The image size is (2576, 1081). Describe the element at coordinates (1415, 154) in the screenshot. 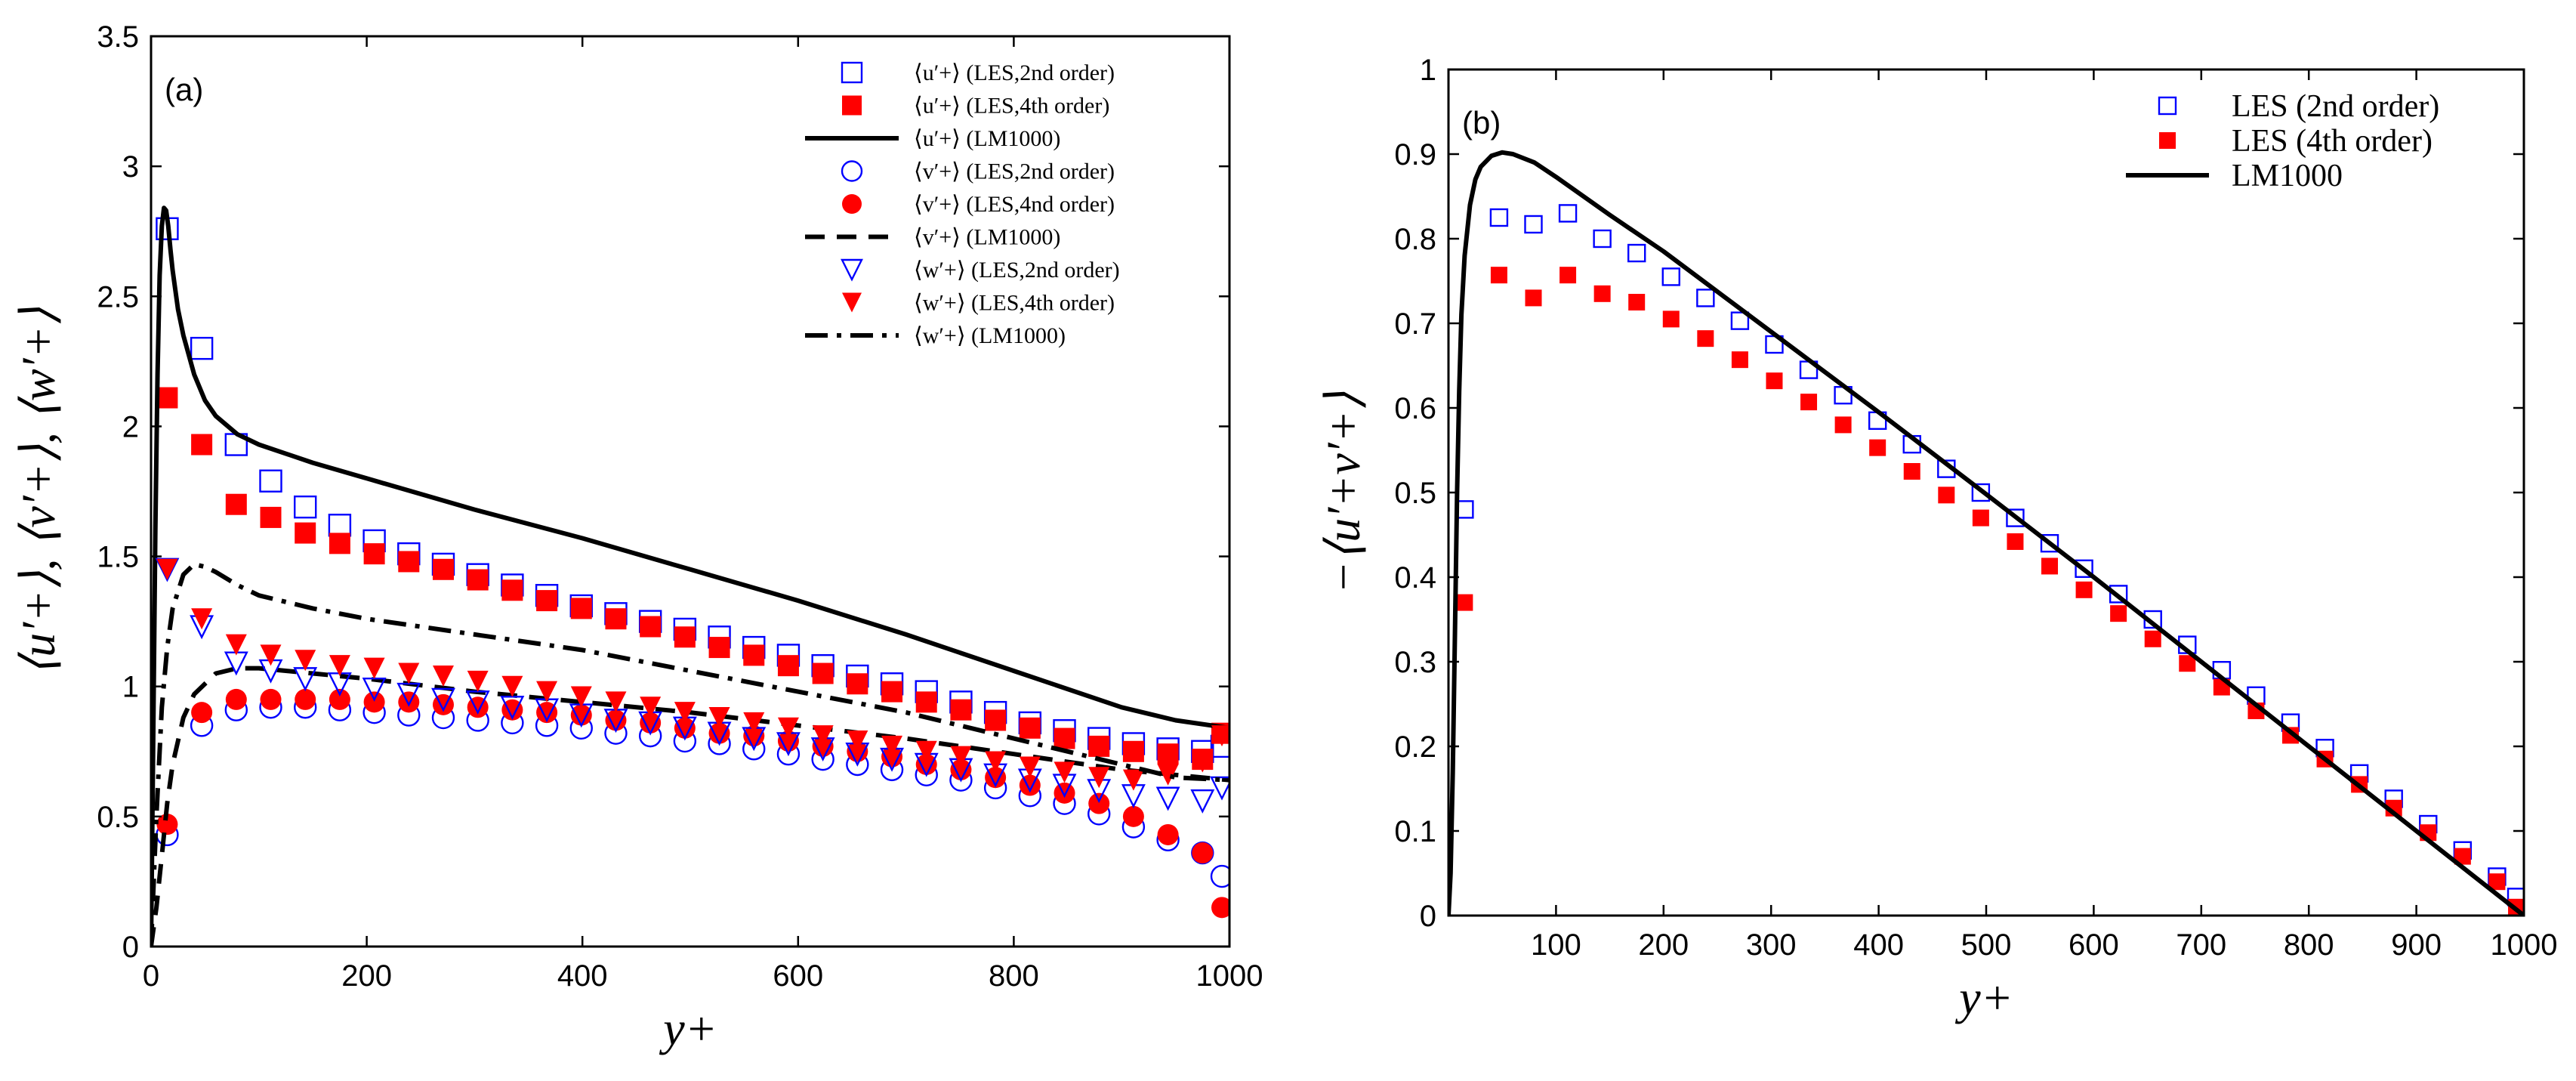

I see `y-tick-label: 0.9` at that location.